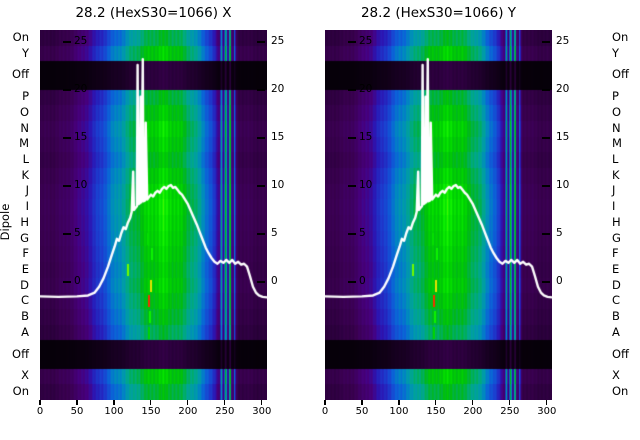 This screenshot has height=440, width=640. I want to click on row-label-left: H, so click(24, 221).